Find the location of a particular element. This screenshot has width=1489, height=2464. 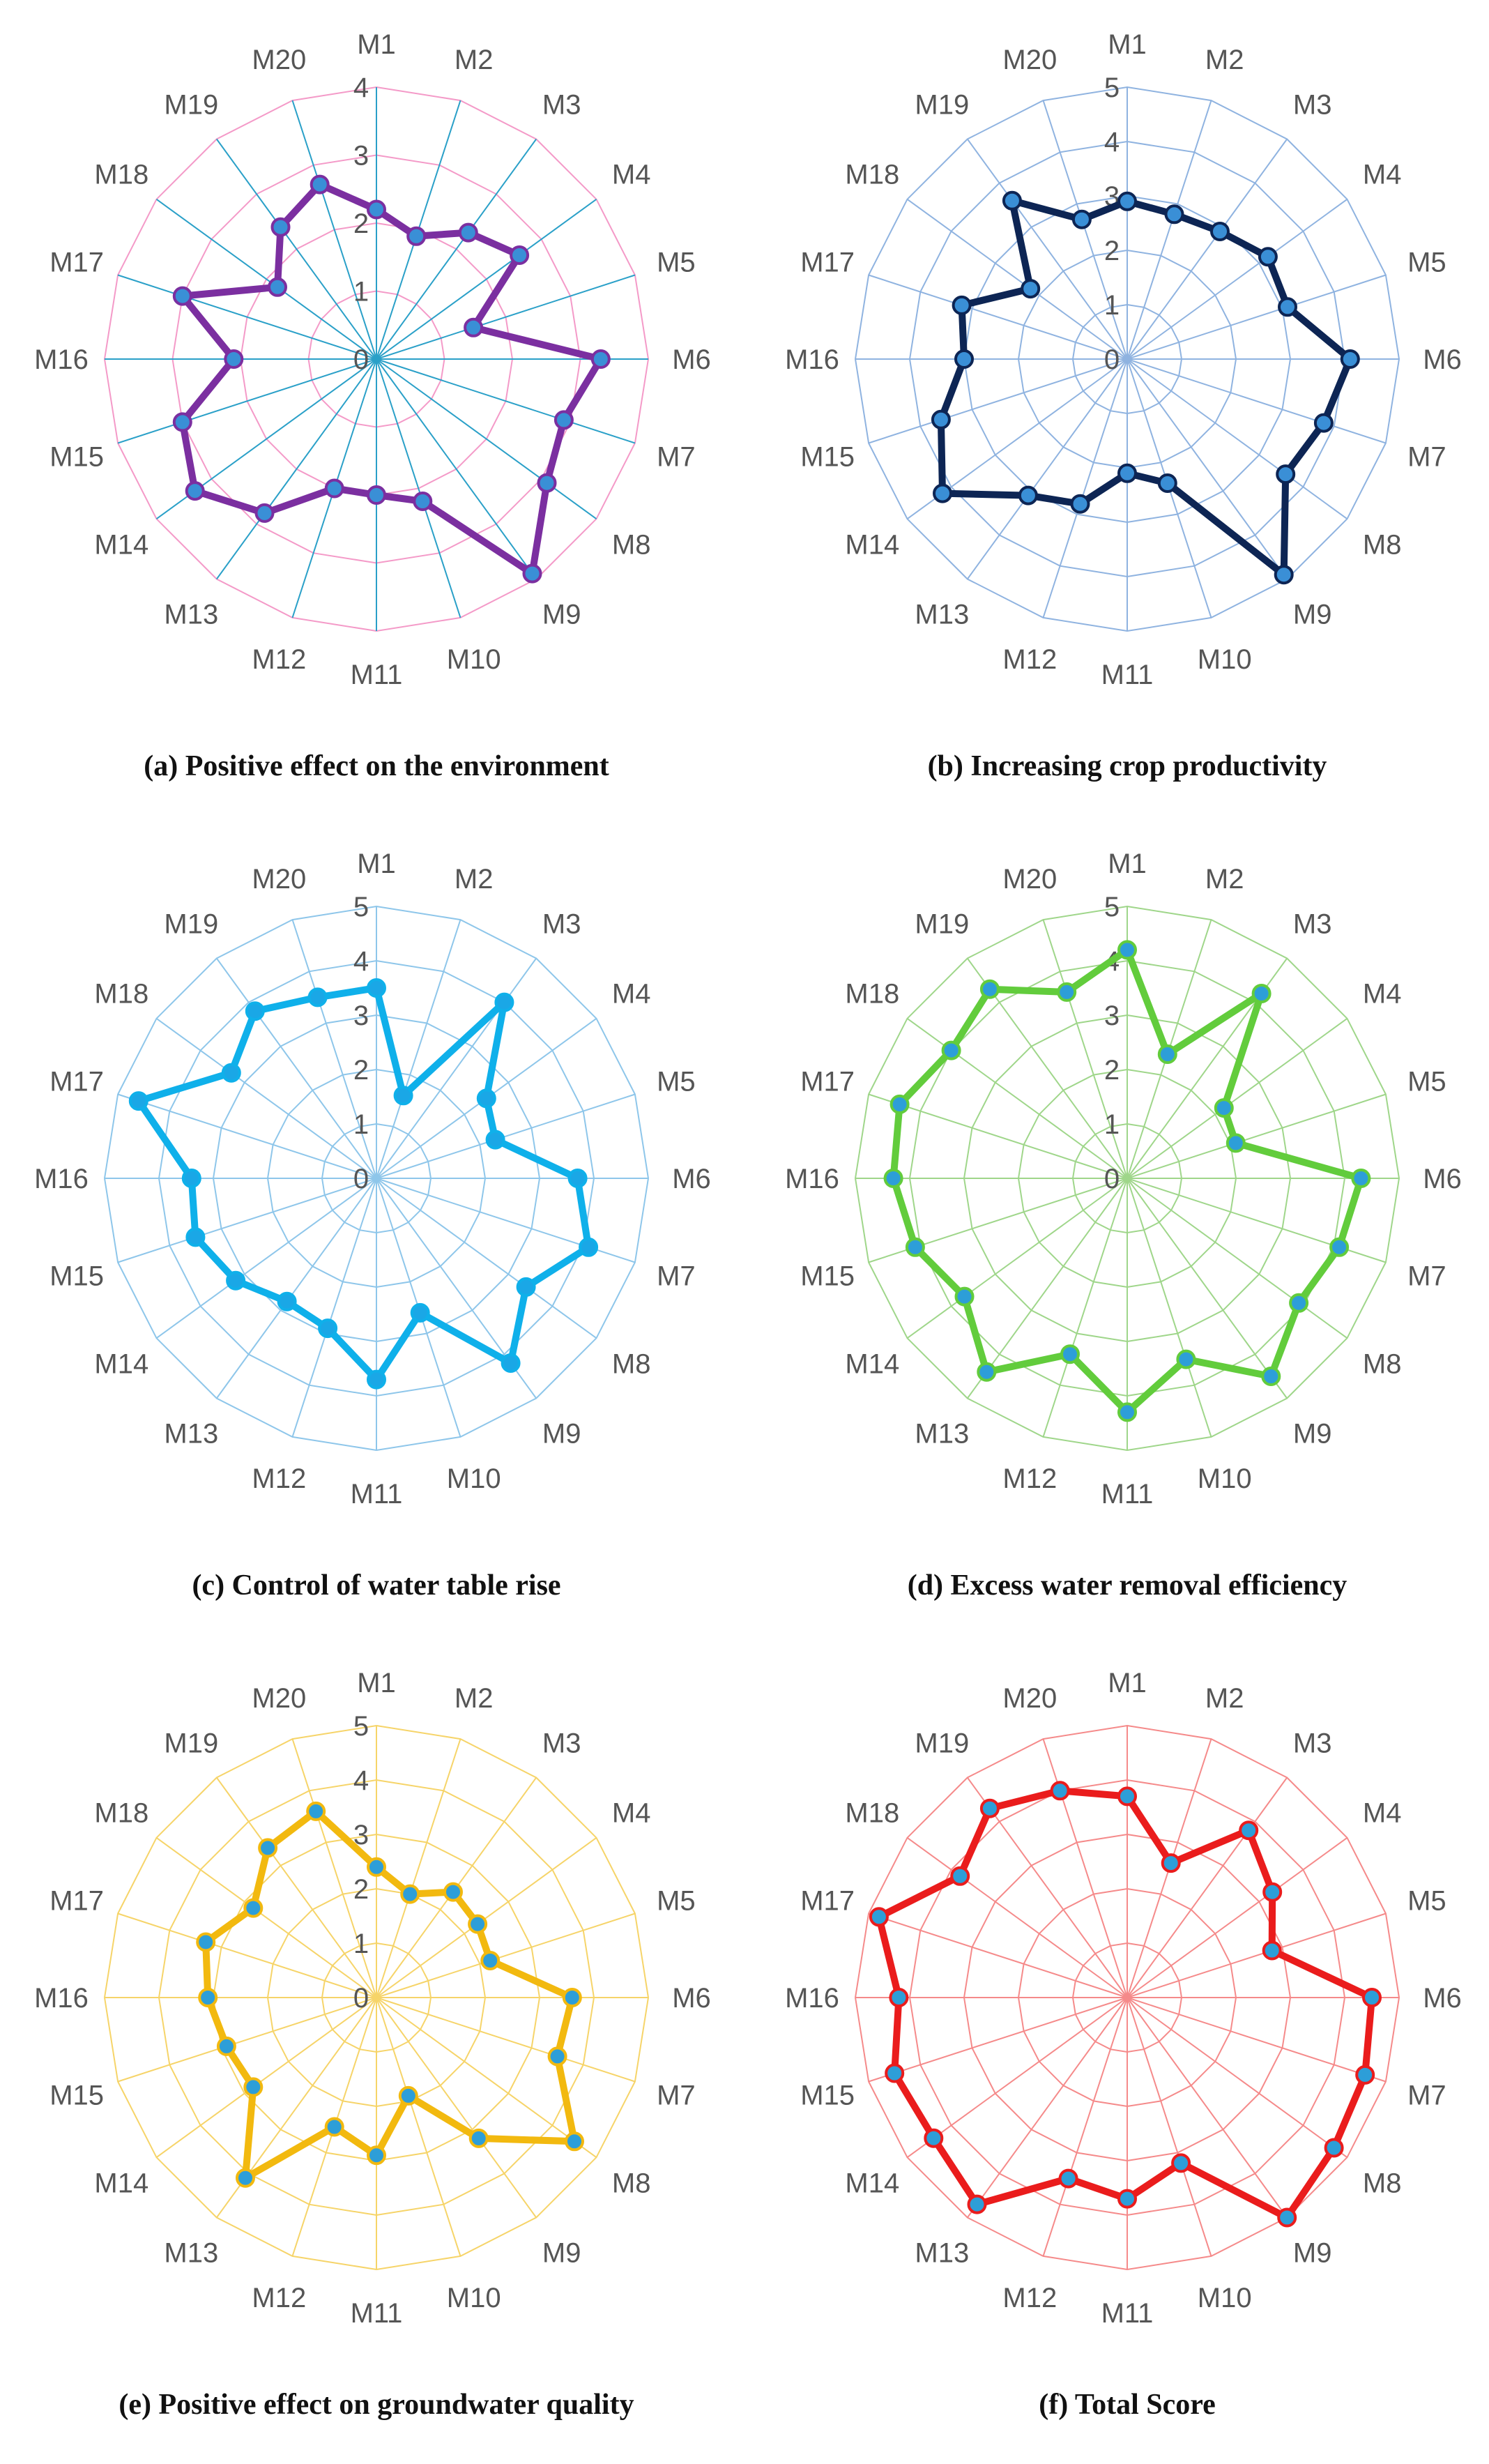

spoke-m12 is located at coordinates (334, 1308).